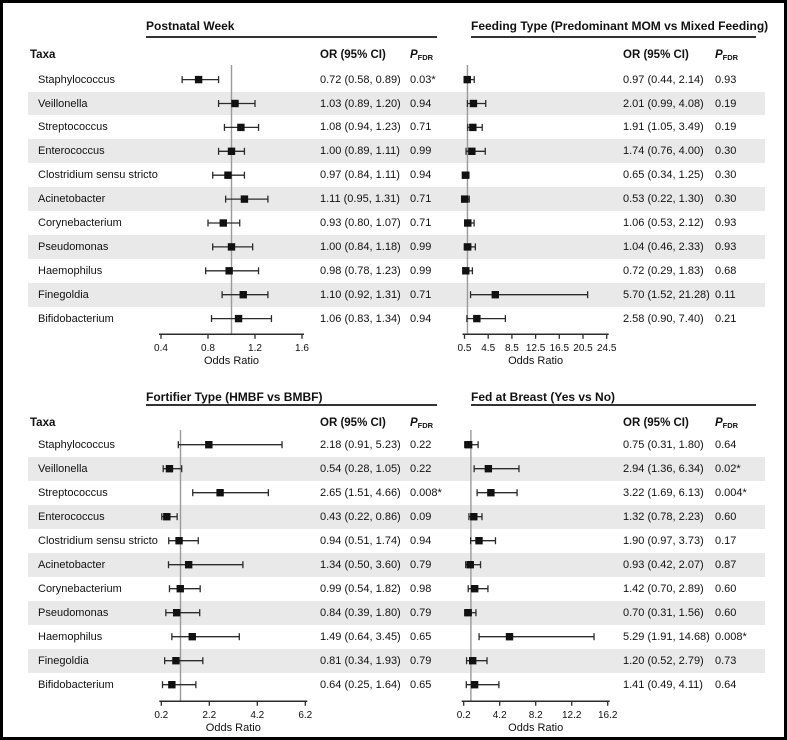 Image resolution: width=787 pixels, height=740 pixels. Describe the element at coordinates (663, 199) in the screenshot. I see `or-ci-value: 0.53 (0.22, 1.30)` at that location.